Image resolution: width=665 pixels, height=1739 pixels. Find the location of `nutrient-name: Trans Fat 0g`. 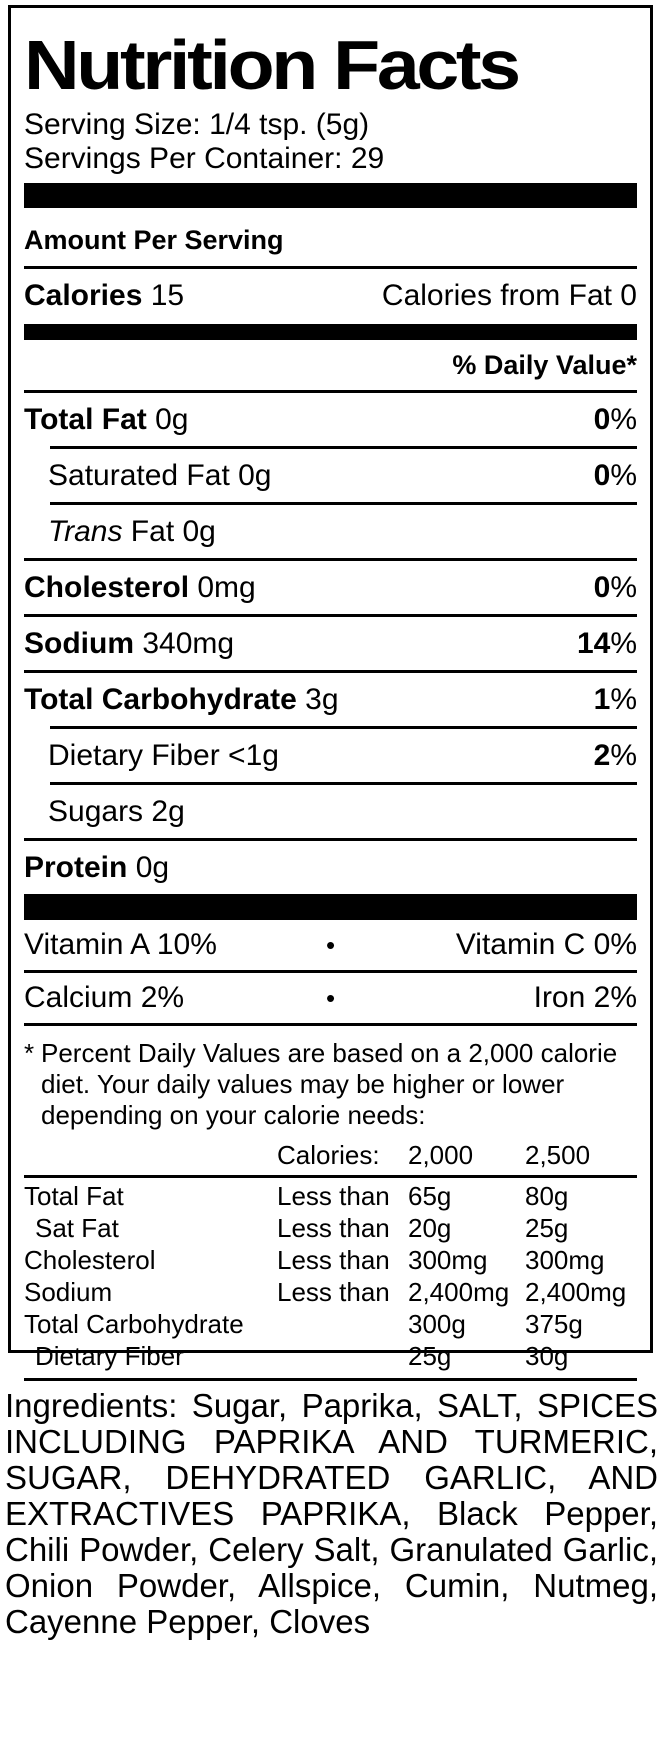

nutrient-name: Trans Fat 0g is located at coordinates (132, 532).